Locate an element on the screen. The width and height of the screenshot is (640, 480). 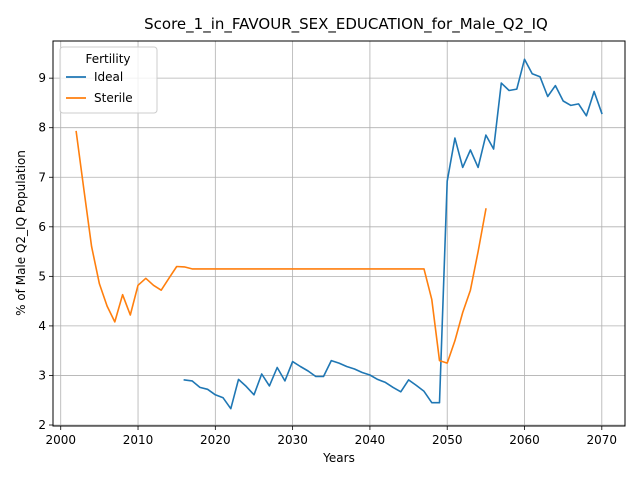
y-tick-label: 6 is located at coordinates (42, 227).